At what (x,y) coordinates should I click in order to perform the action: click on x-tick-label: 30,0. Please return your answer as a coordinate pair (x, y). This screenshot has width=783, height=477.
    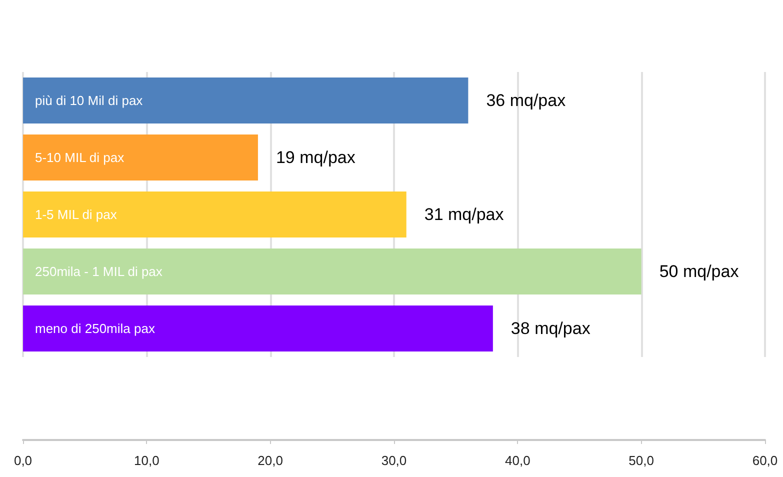
    Looking at the image, I should click on (394, 460).